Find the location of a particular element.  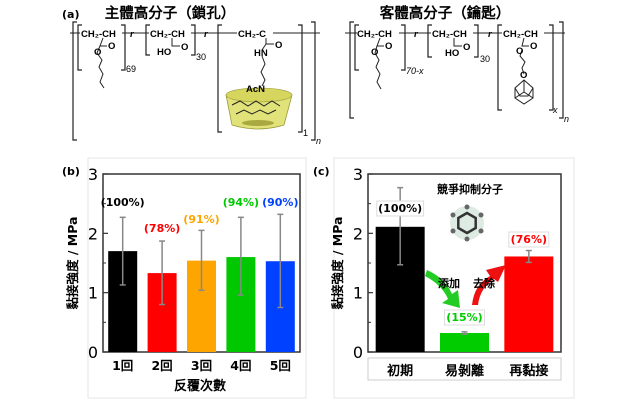

add-arrow-icon is located at coordinates (442, 289).